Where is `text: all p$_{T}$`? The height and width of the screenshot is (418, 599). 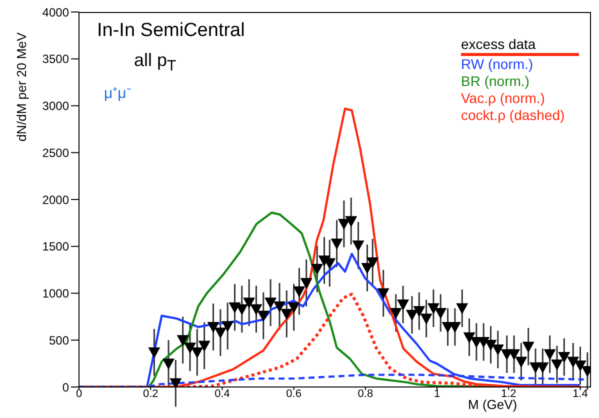
text: all p$_{T}$ is located at coordinates (155, 62).